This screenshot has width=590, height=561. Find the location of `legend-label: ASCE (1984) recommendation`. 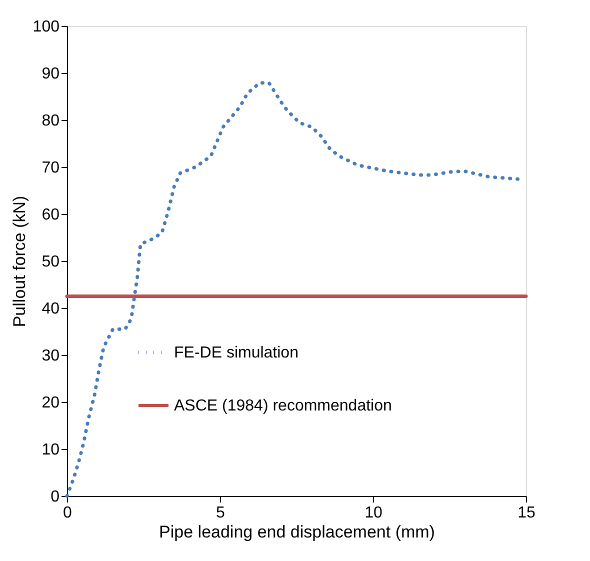

legend-label: ASCE (1984) recommendation is located at coordinates (283, 406).